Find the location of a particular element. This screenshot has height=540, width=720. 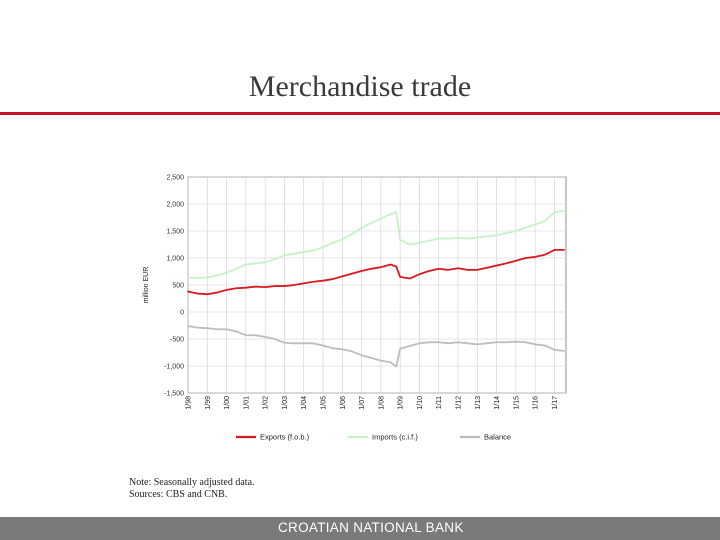

y-tick-label: 2,000 is located at coordinates (175, 205).